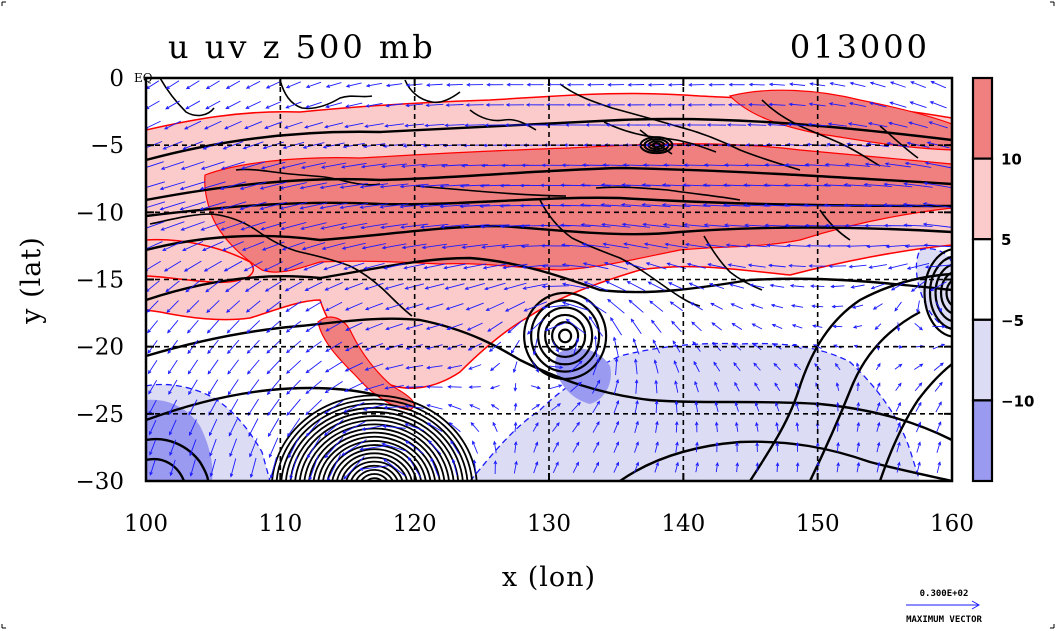 The width and height of the screenshot is (1056, 631). Describe the element at coordinates (944, 607) in the screenshot. I see `vector-key: 0.300E+02 MAXIMUM VECTOR` at that location.